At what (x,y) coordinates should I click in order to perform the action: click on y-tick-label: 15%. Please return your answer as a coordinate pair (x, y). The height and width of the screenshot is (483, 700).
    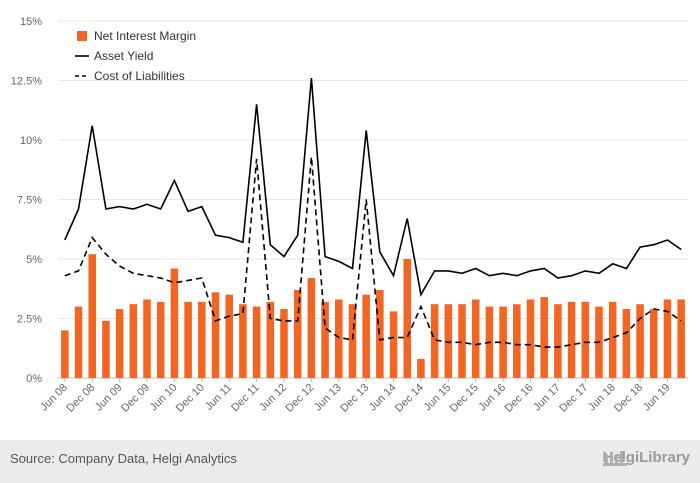
    Looking at the image, I should click on (31, 22).